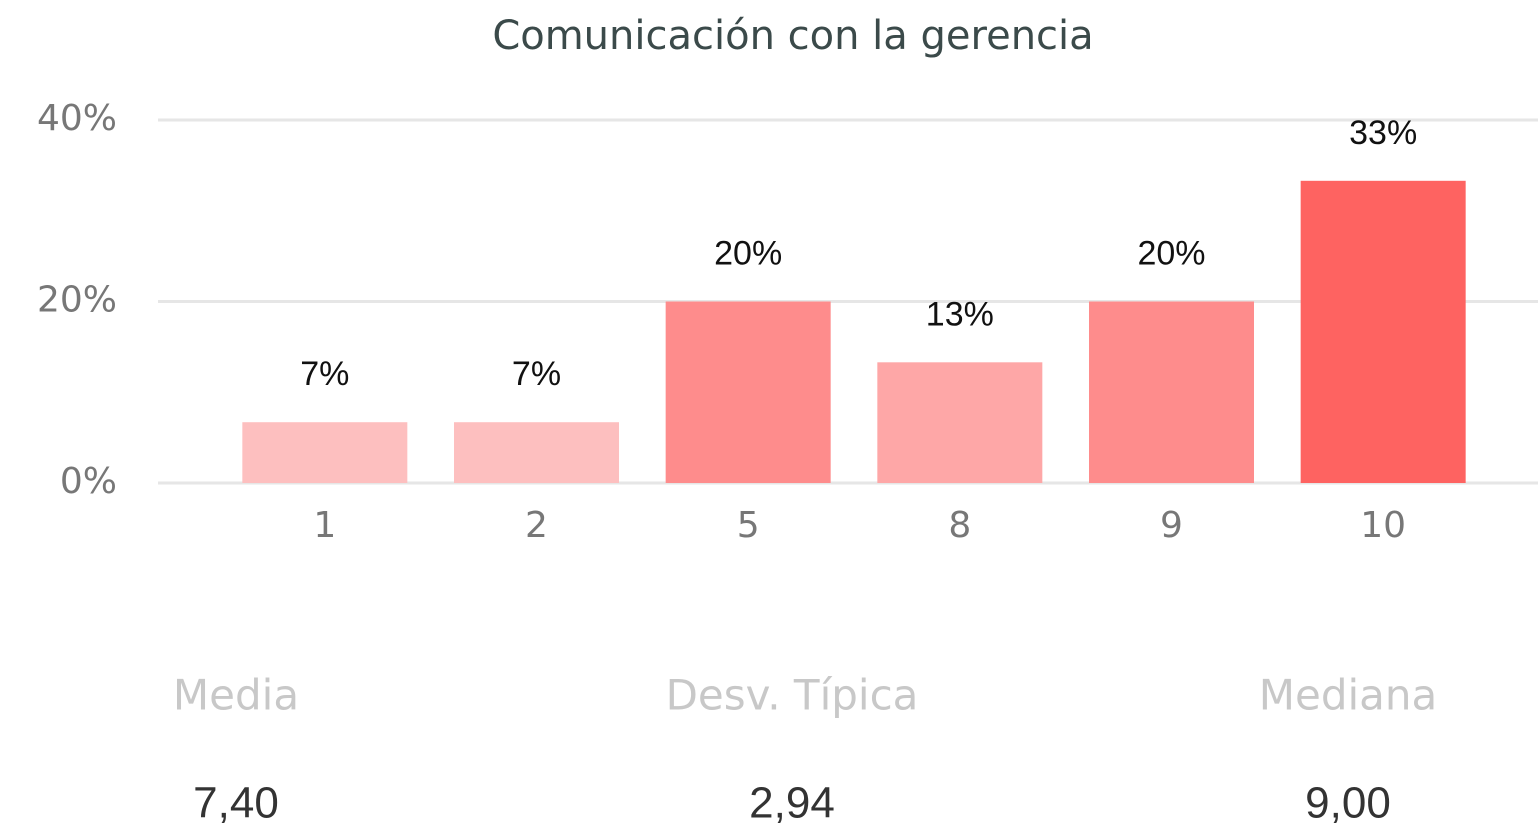  Describe the element at coordinates (536, 525) in the screenshot. I see `x-tick-label: 2` at that location.